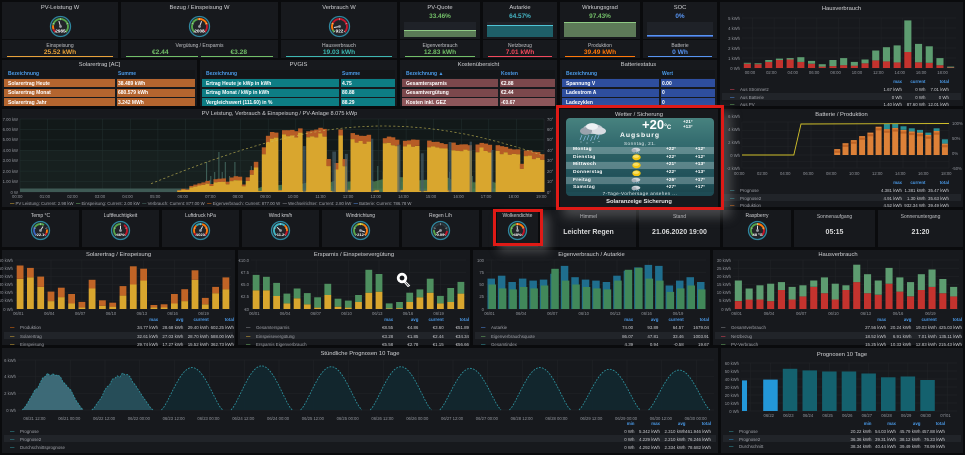 This screenshot has width=965, height=455. What do you see at coordinates (120, 234) in the screenshot?
I see `svg-text: 46%` at bounding box center [120, 234].